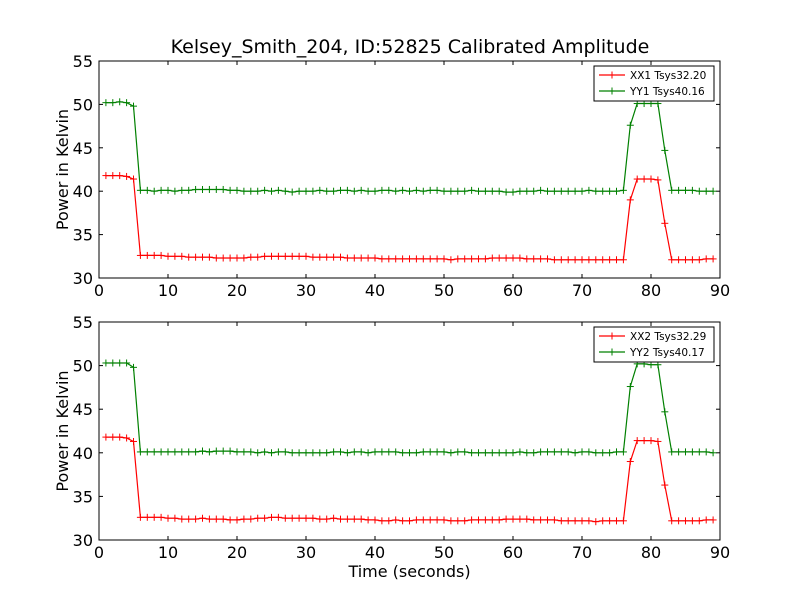  Describe the element at coordinates (652, 92) in the screenshot. I see `legend-entry: YY1 Tsys40.16` at that location.